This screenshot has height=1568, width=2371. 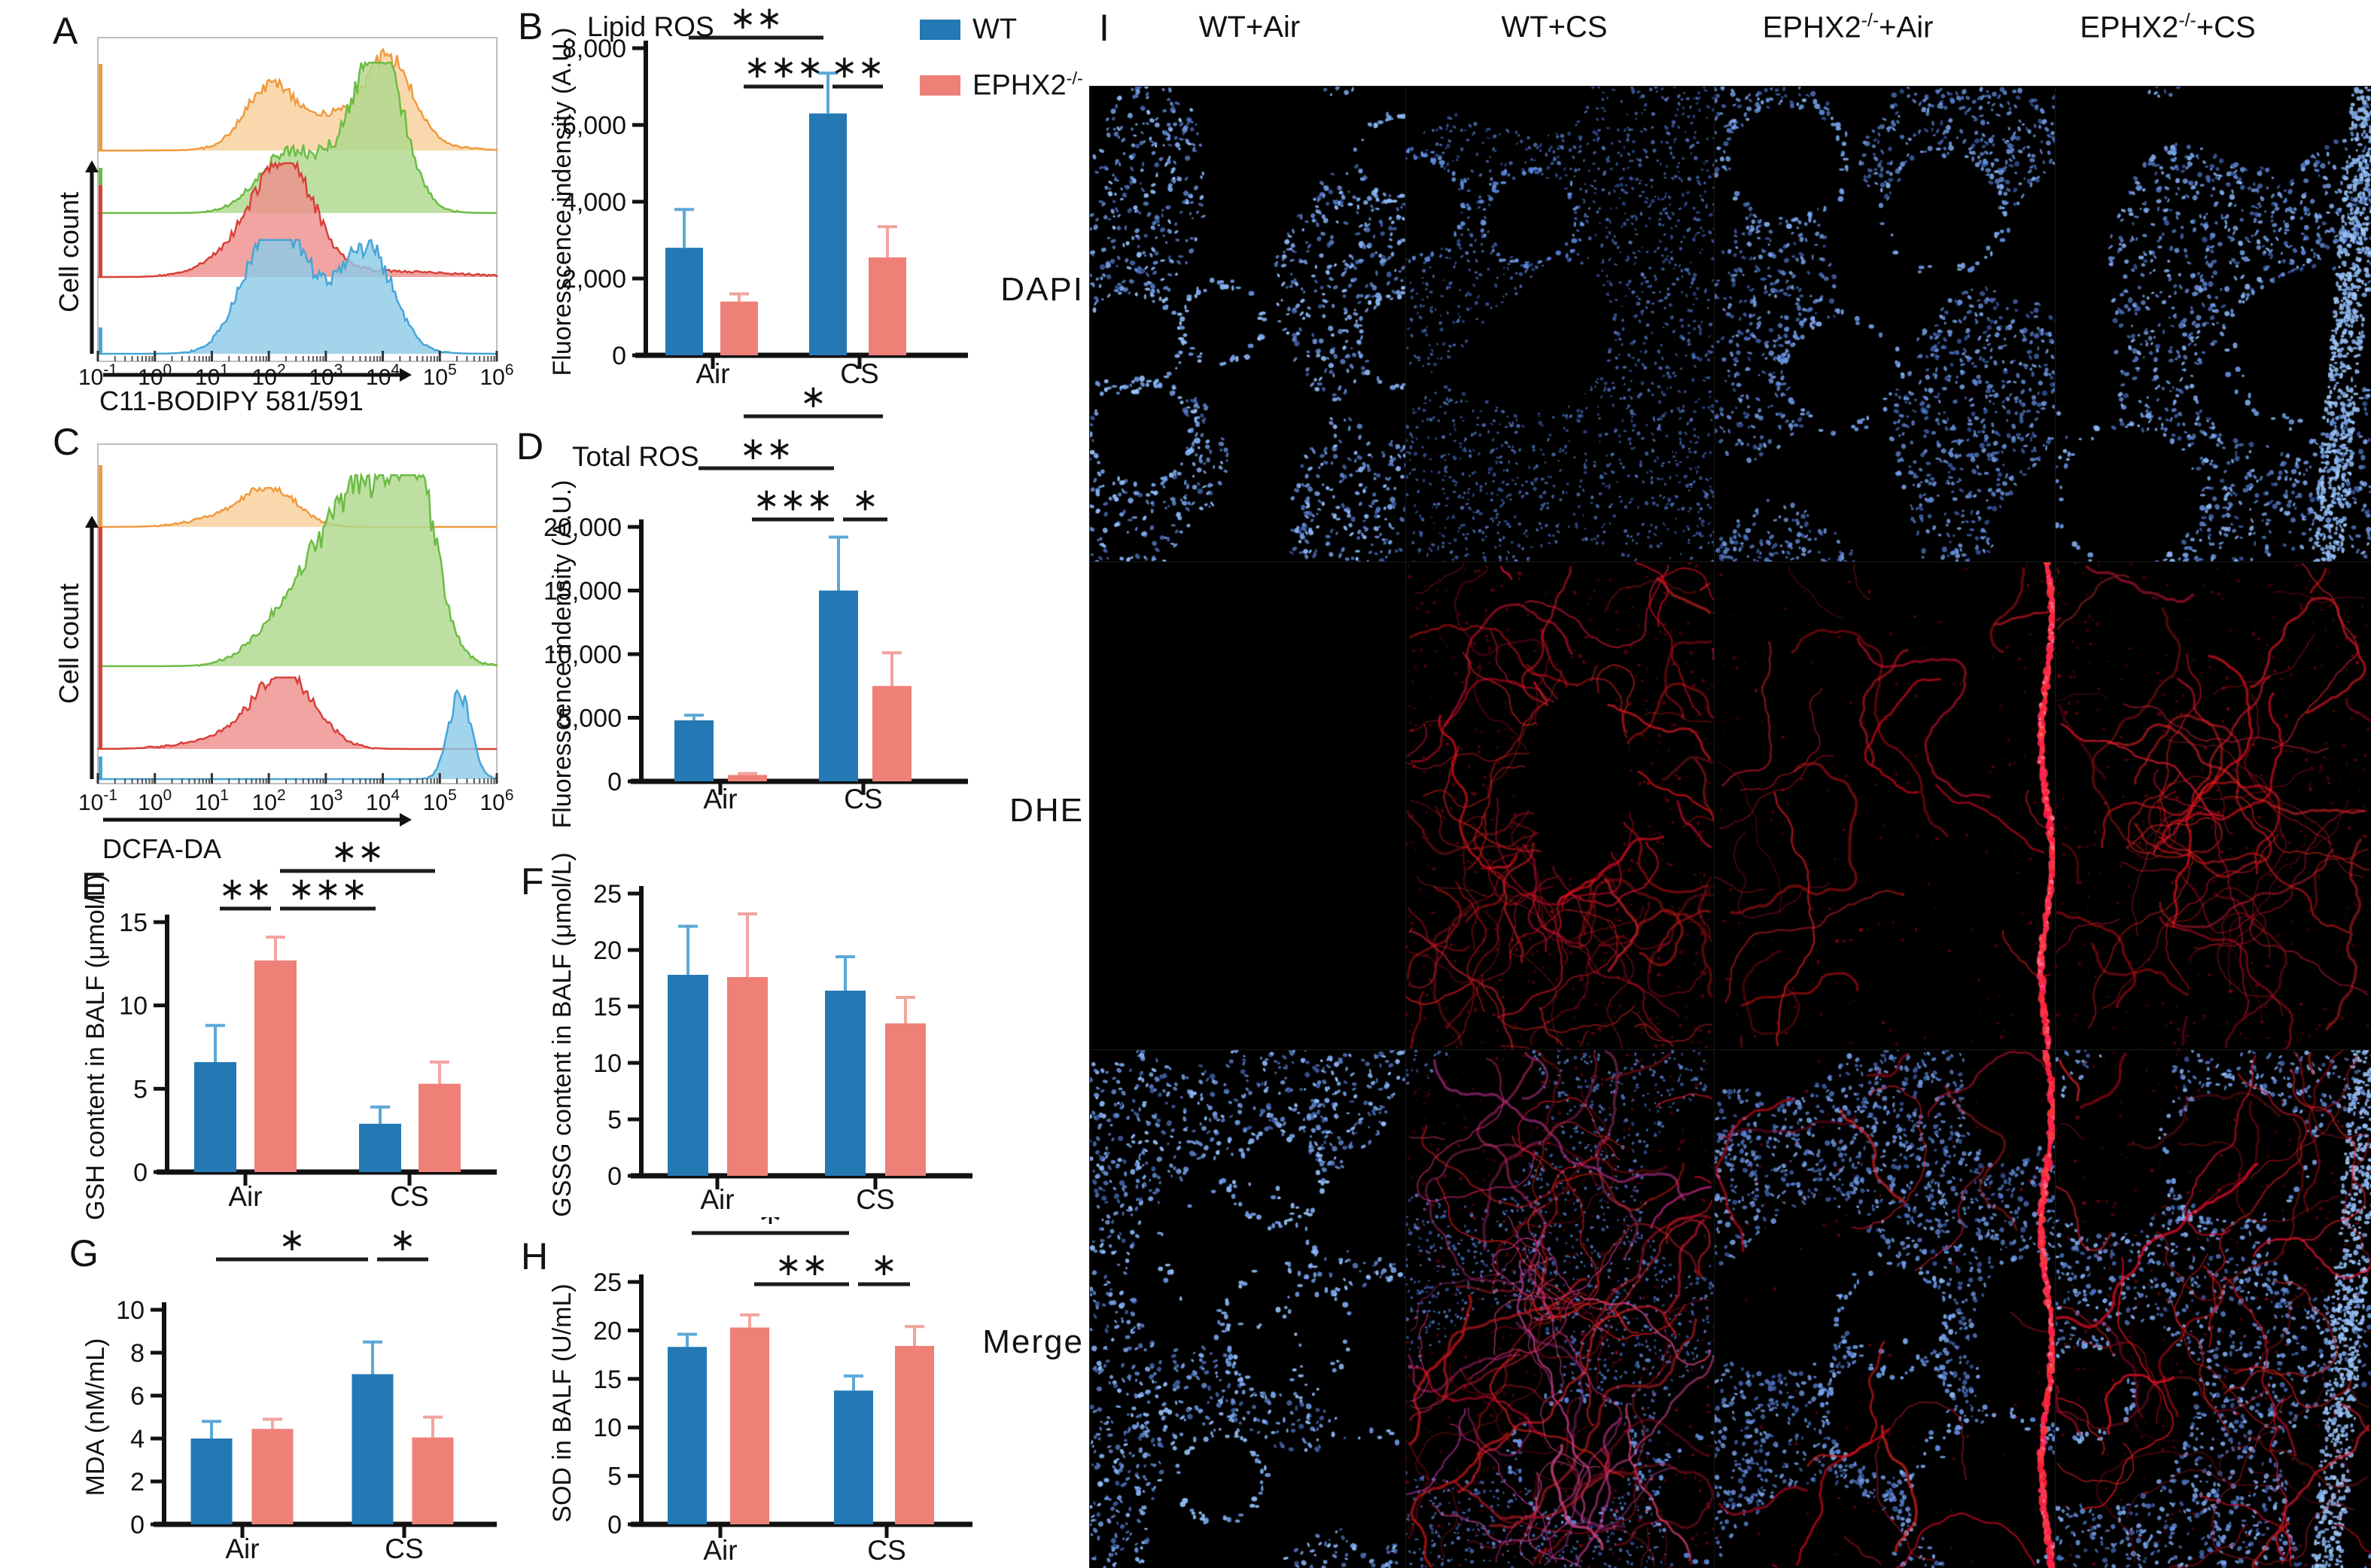 I want to click on x-axis-arrow, so click(x=406, y=375).